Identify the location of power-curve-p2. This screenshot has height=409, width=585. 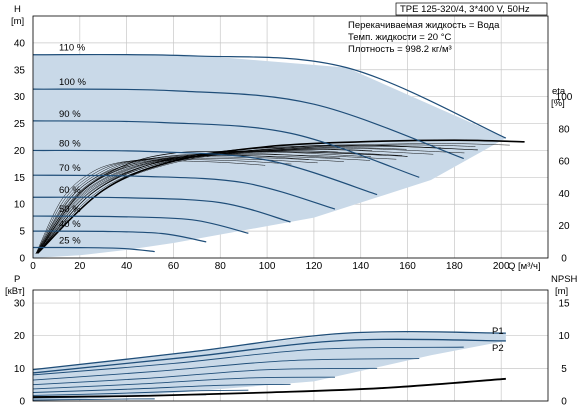
(269, 356).